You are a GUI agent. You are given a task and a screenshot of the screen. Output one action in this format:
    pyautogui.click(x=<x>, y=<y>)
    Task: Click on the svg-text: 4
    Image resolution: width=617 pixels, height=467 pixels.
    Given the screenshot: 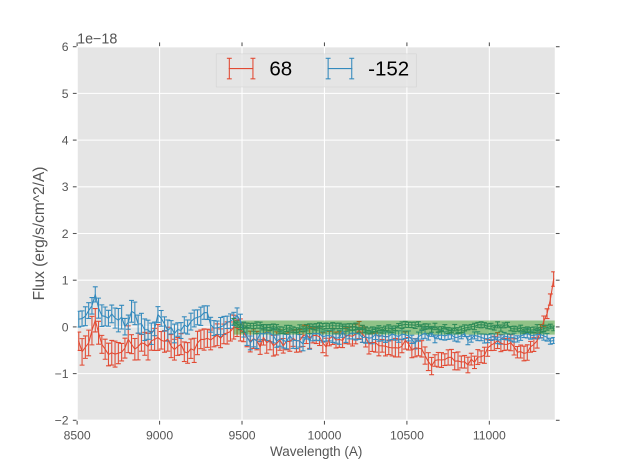 What is the action you would take?
    pyautogui.click(x=65, y=141)
    